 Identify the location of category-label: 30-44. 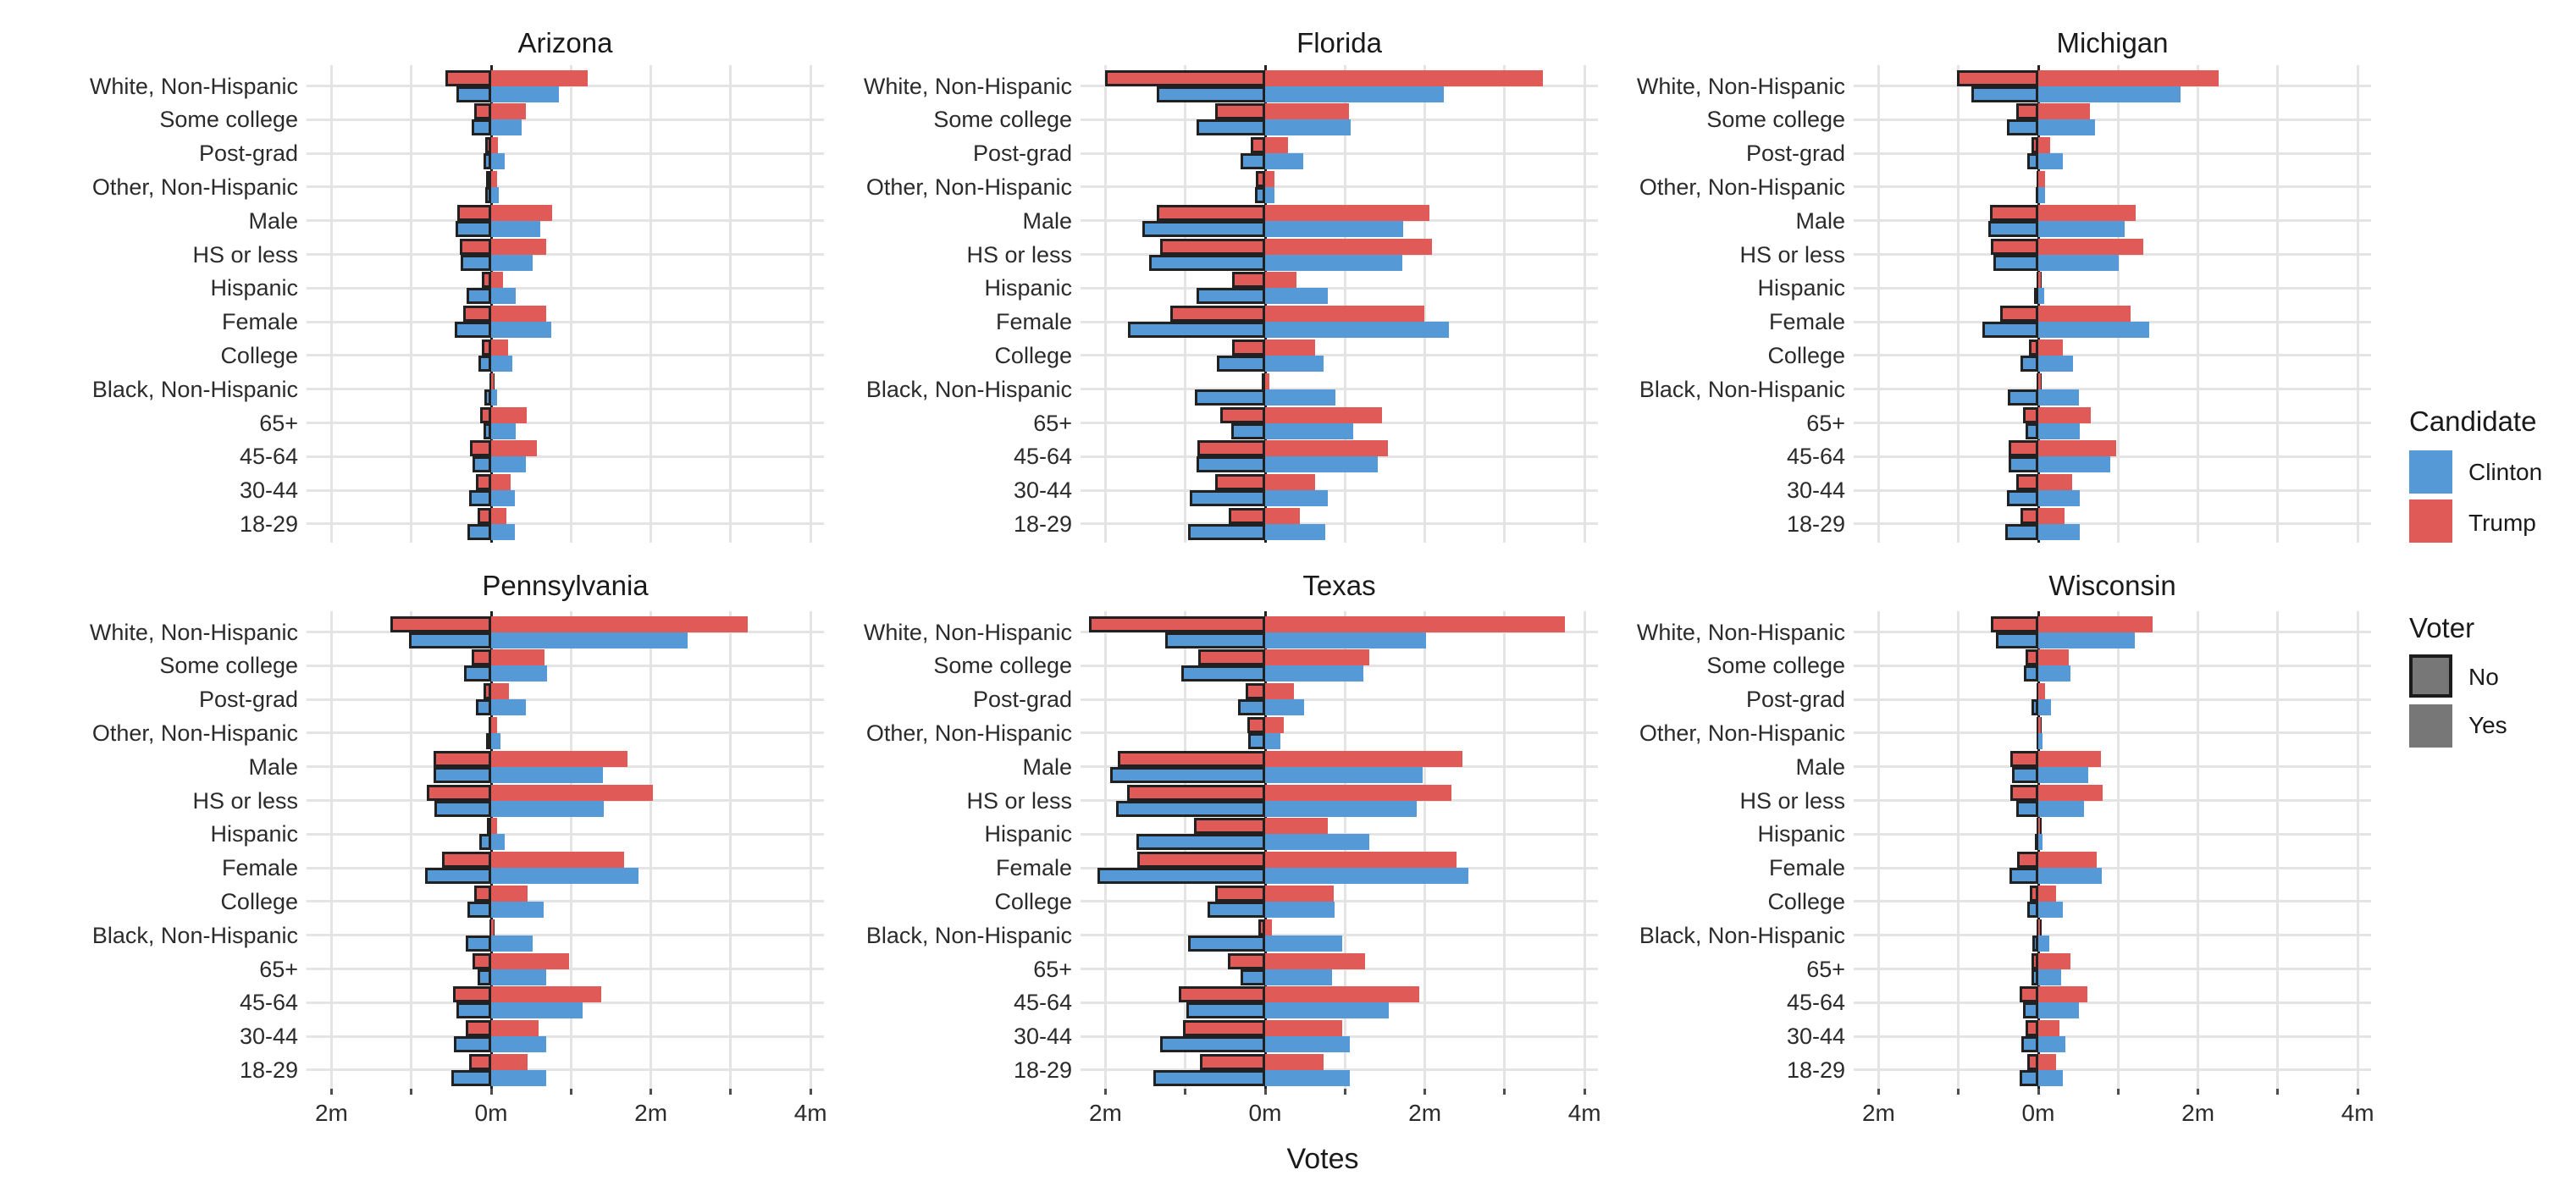
(1042, 490).